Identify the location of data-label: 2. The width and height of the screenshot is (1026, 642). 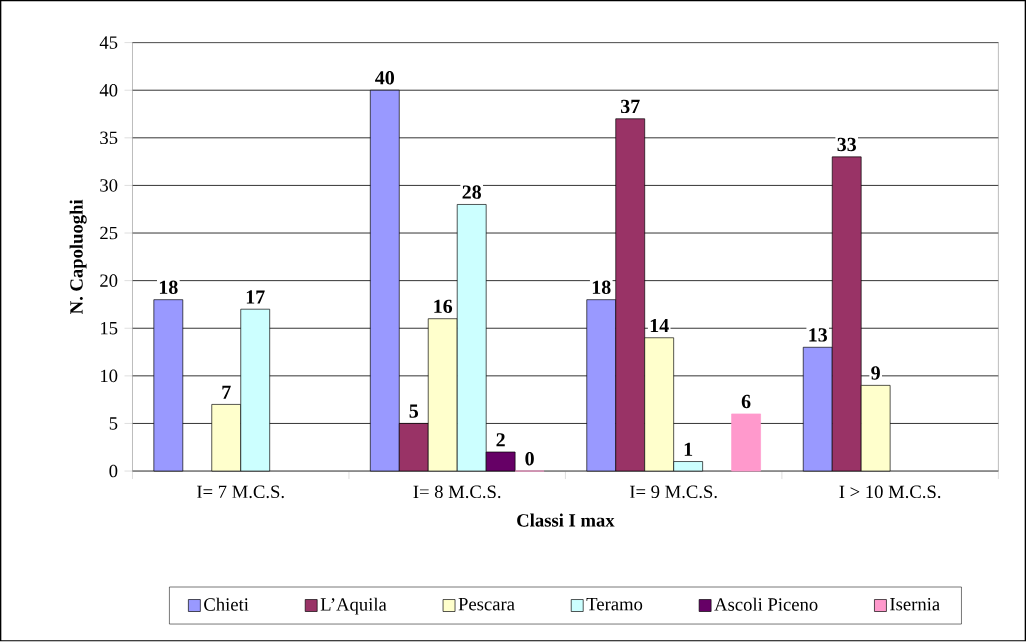
(500, 440).